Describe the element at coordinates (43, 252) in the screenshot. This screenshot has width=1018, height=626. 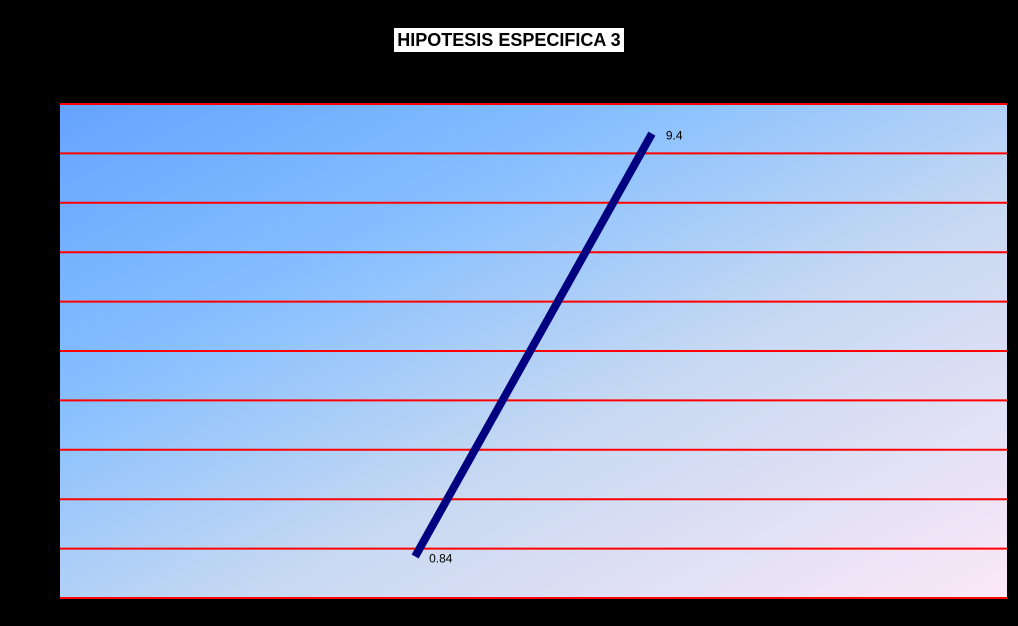
I see `y-tick-label-7: 7` at that location.